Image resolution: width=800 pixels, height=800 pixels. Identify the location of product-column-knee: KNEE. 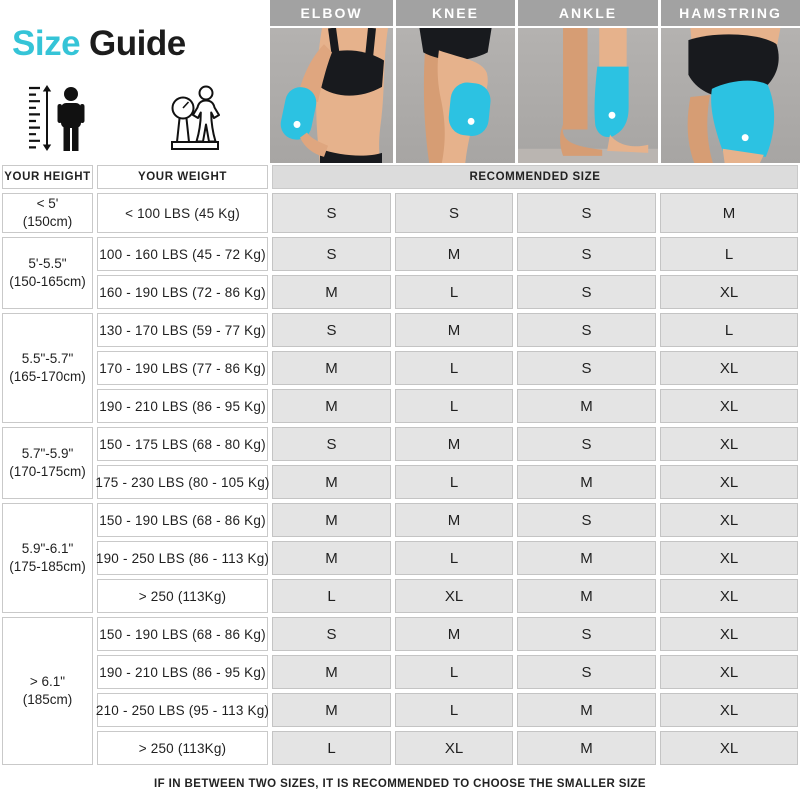
(454, 81).